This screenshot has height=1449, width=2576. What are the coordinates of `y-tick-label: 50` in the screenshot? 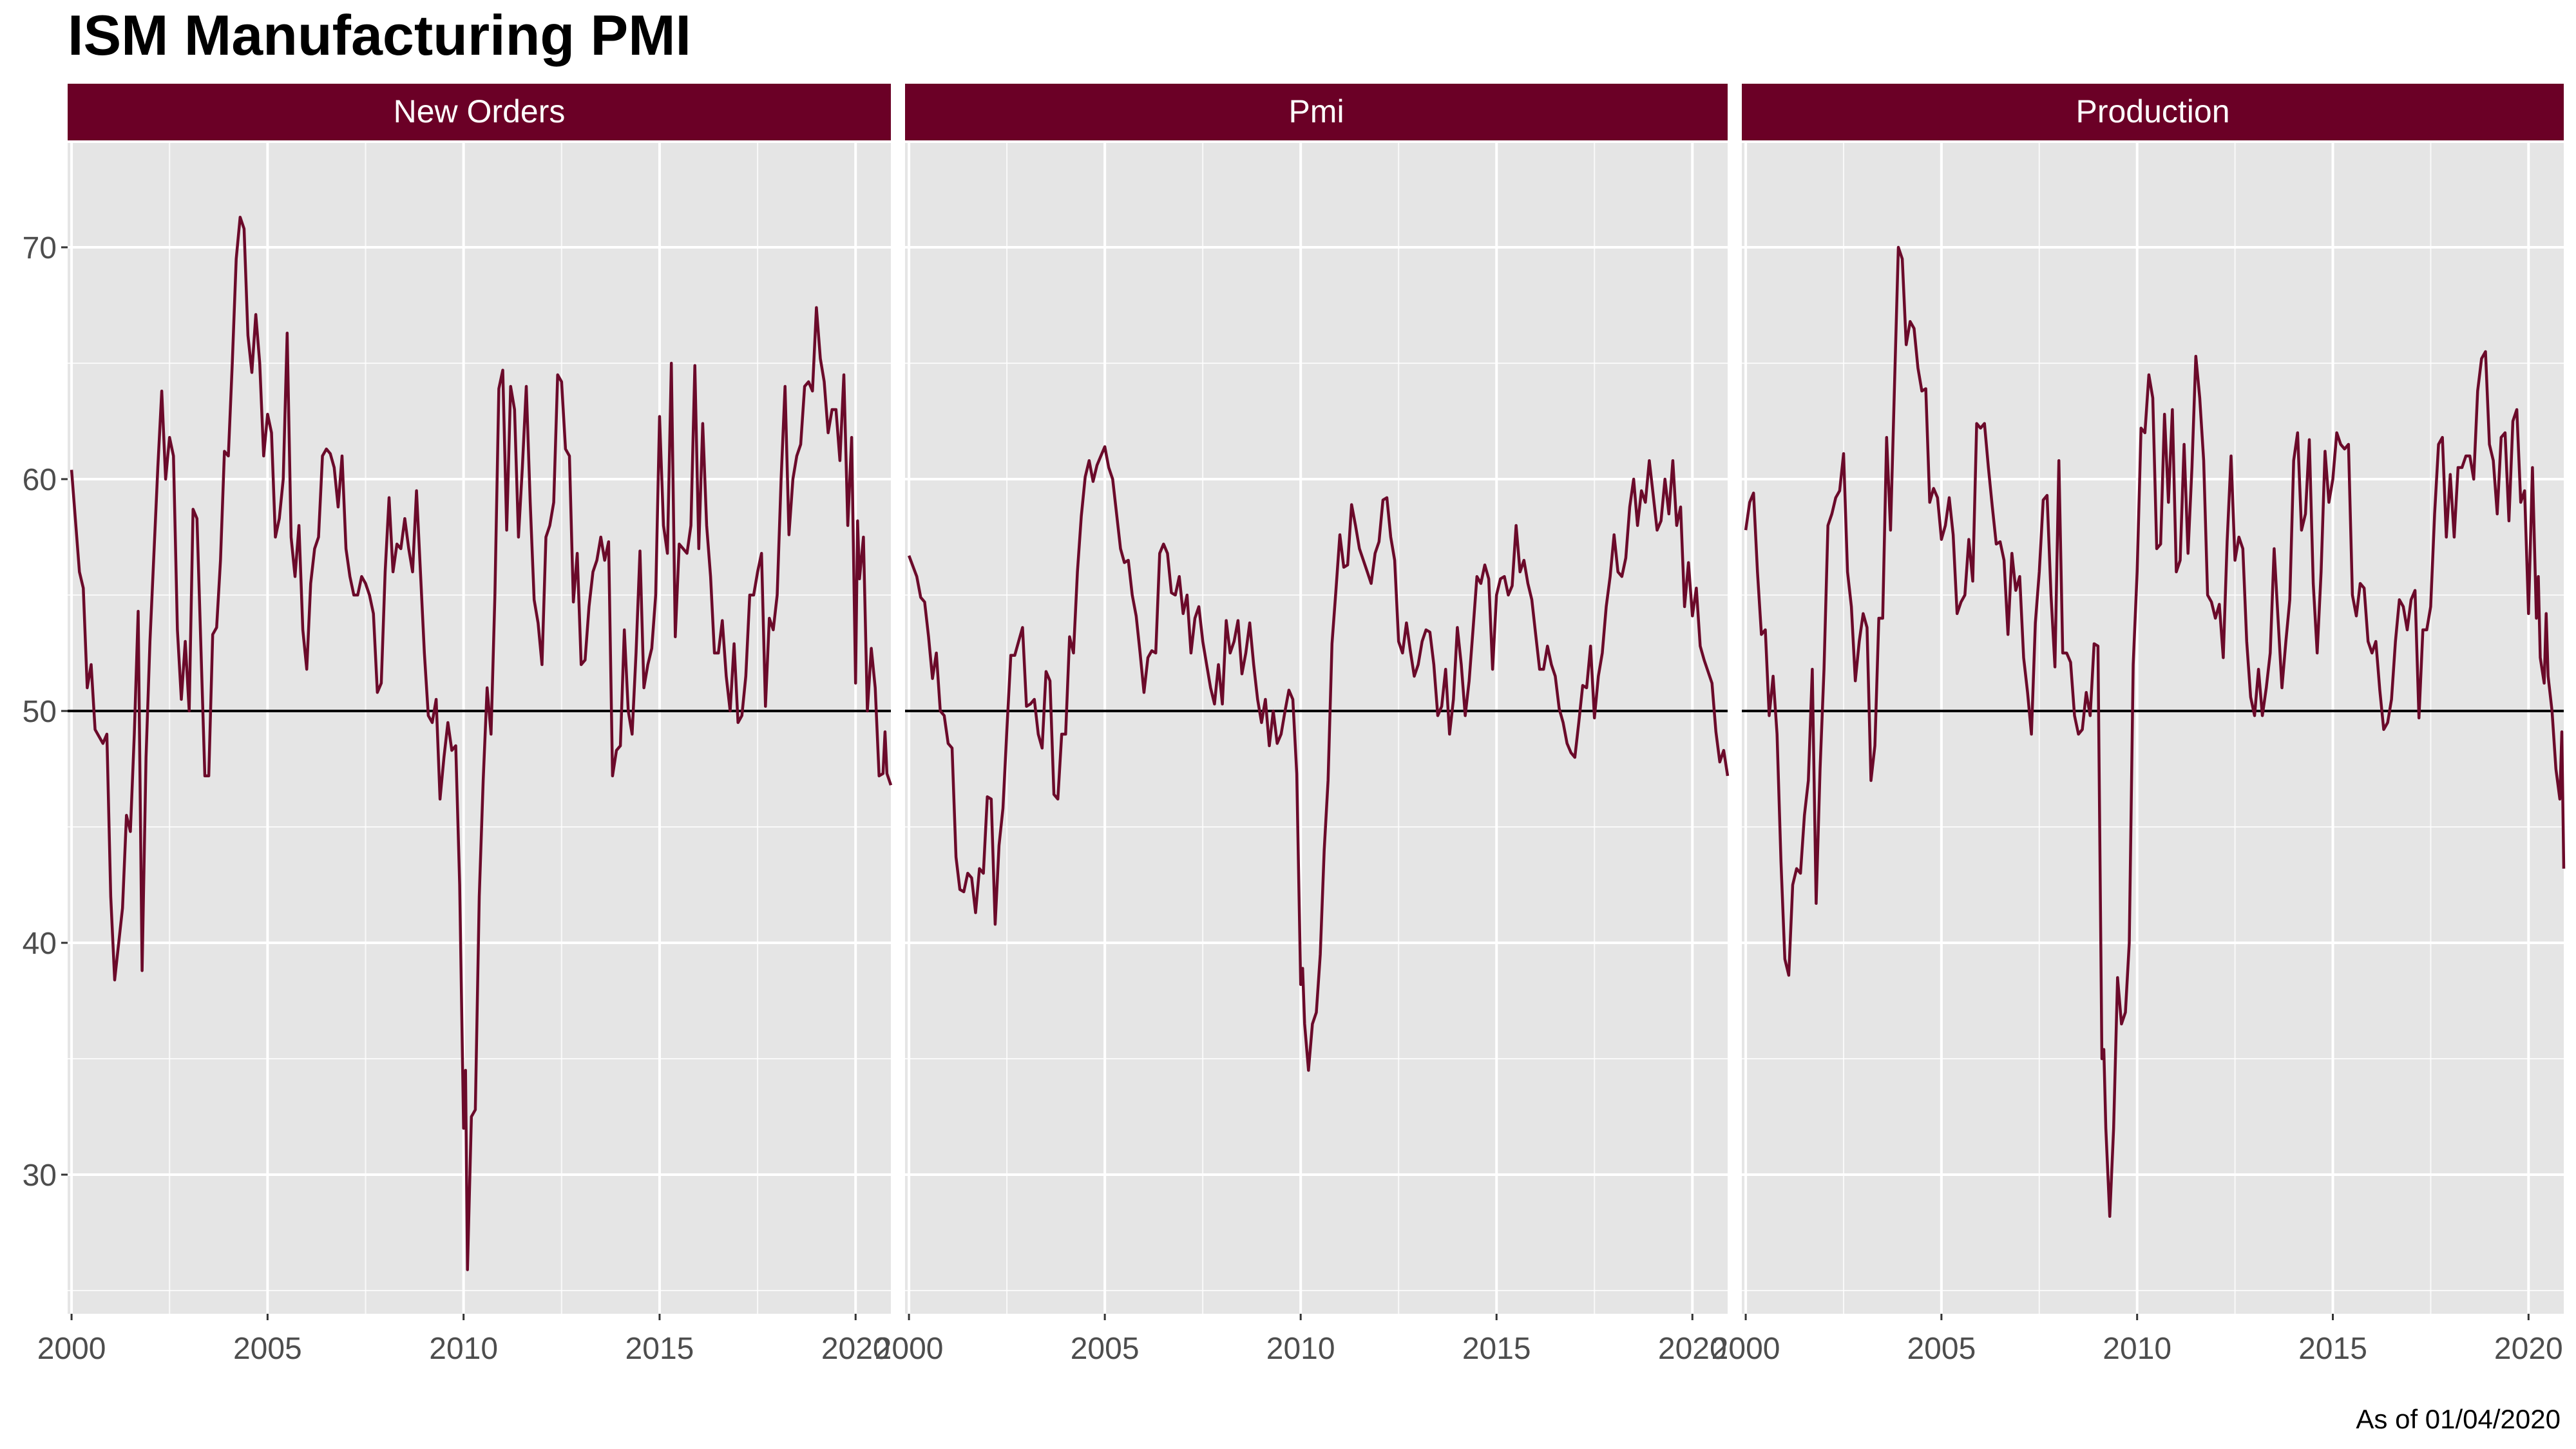 It's located at (40, 712).